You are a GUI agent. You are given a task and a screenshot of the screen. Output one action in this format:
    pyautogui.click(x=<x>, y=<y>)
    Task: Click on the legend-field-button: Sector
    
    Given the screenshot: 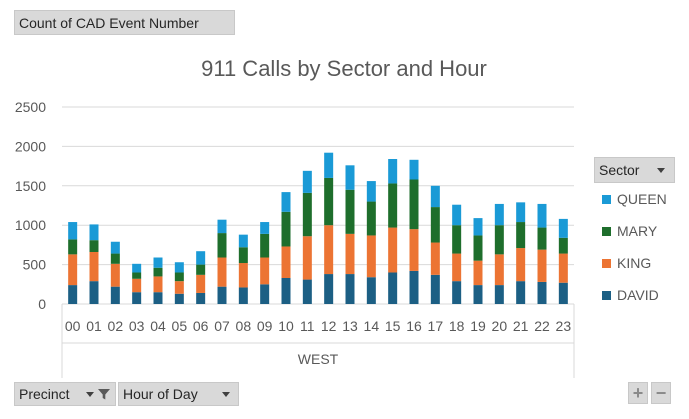 What is the action you would take?
    pyautogui.click(x=634, y=170)
    